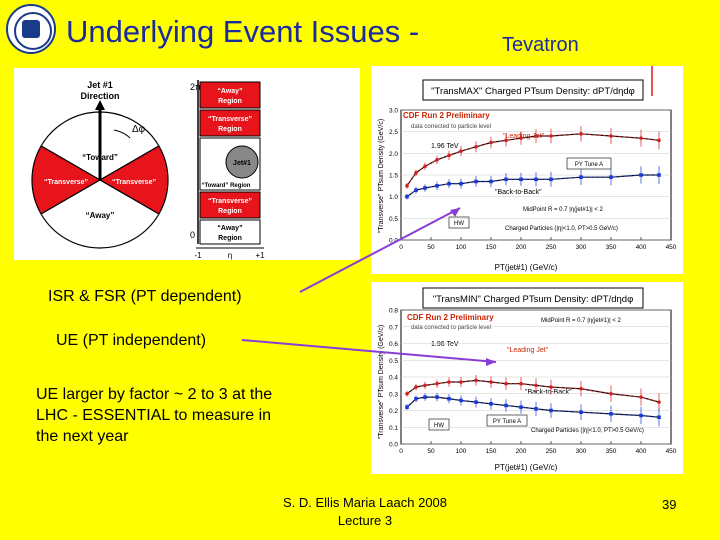 The image size is (720, 540). I want to click on transmax-xtick-label: 250, so click(551, 247).